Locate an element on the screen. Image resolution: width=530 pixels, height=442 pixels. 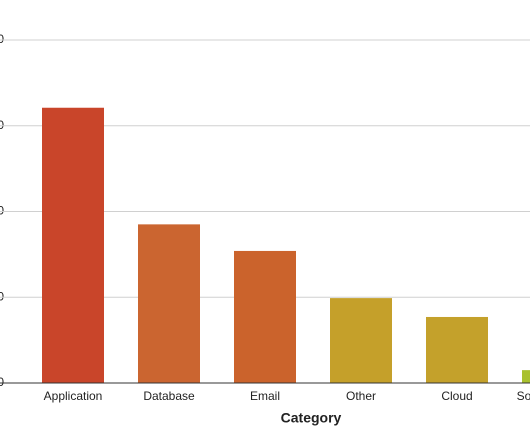
y-tick-label: 20 is located at coordinates (2, 211).